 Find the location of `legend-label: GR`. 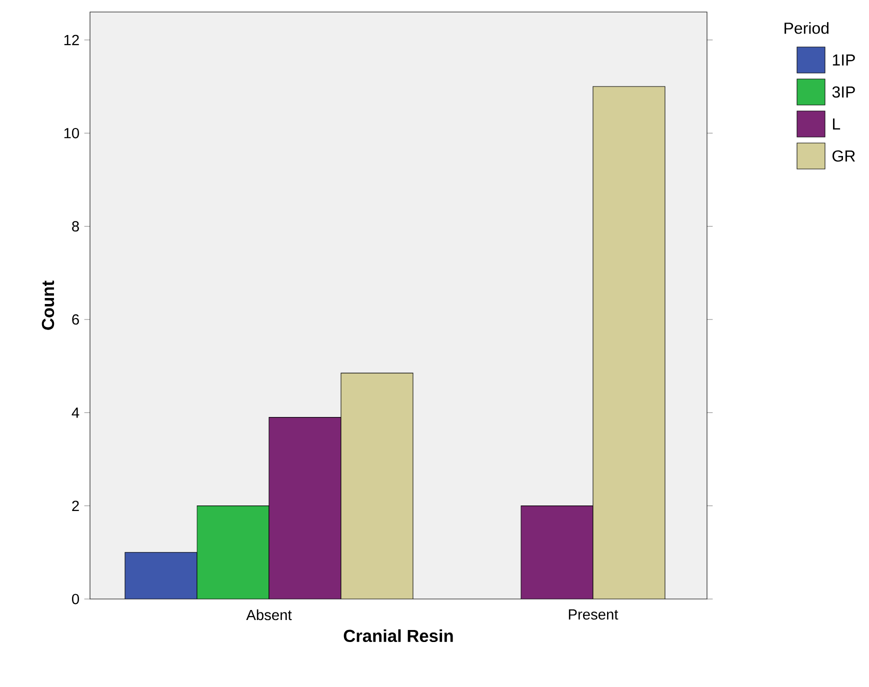

legend-label: GR is located at coordinates (843, 156).